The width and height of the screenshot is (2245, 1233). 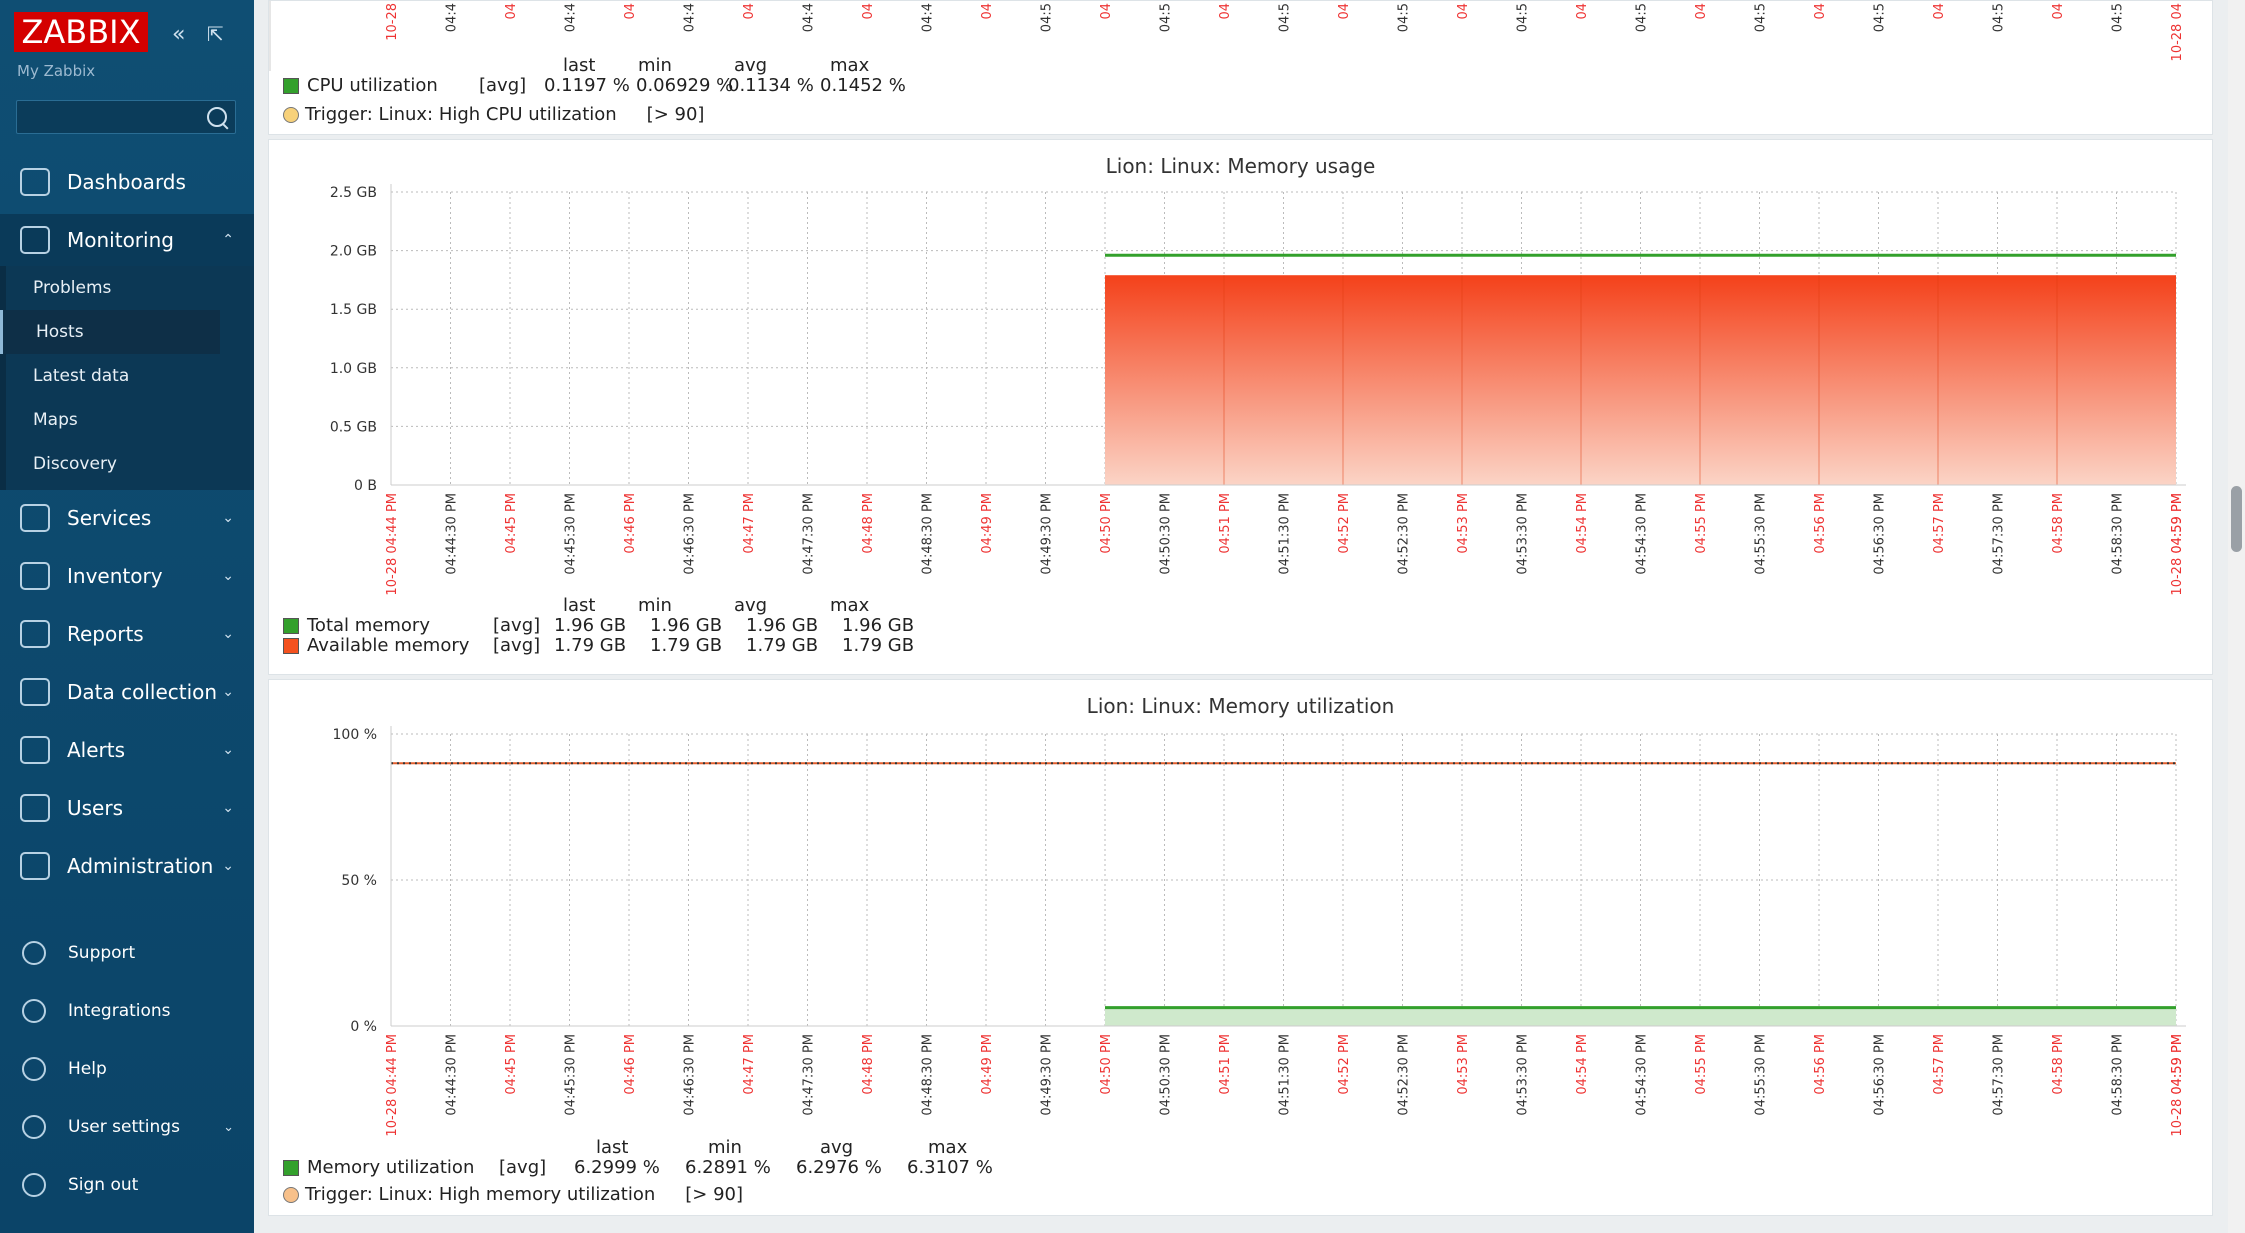 What do you see at coordinates (391, 1167) in the screenshot?
I see `legend-name: Memory utilization` at bounding box center [391, 1167].